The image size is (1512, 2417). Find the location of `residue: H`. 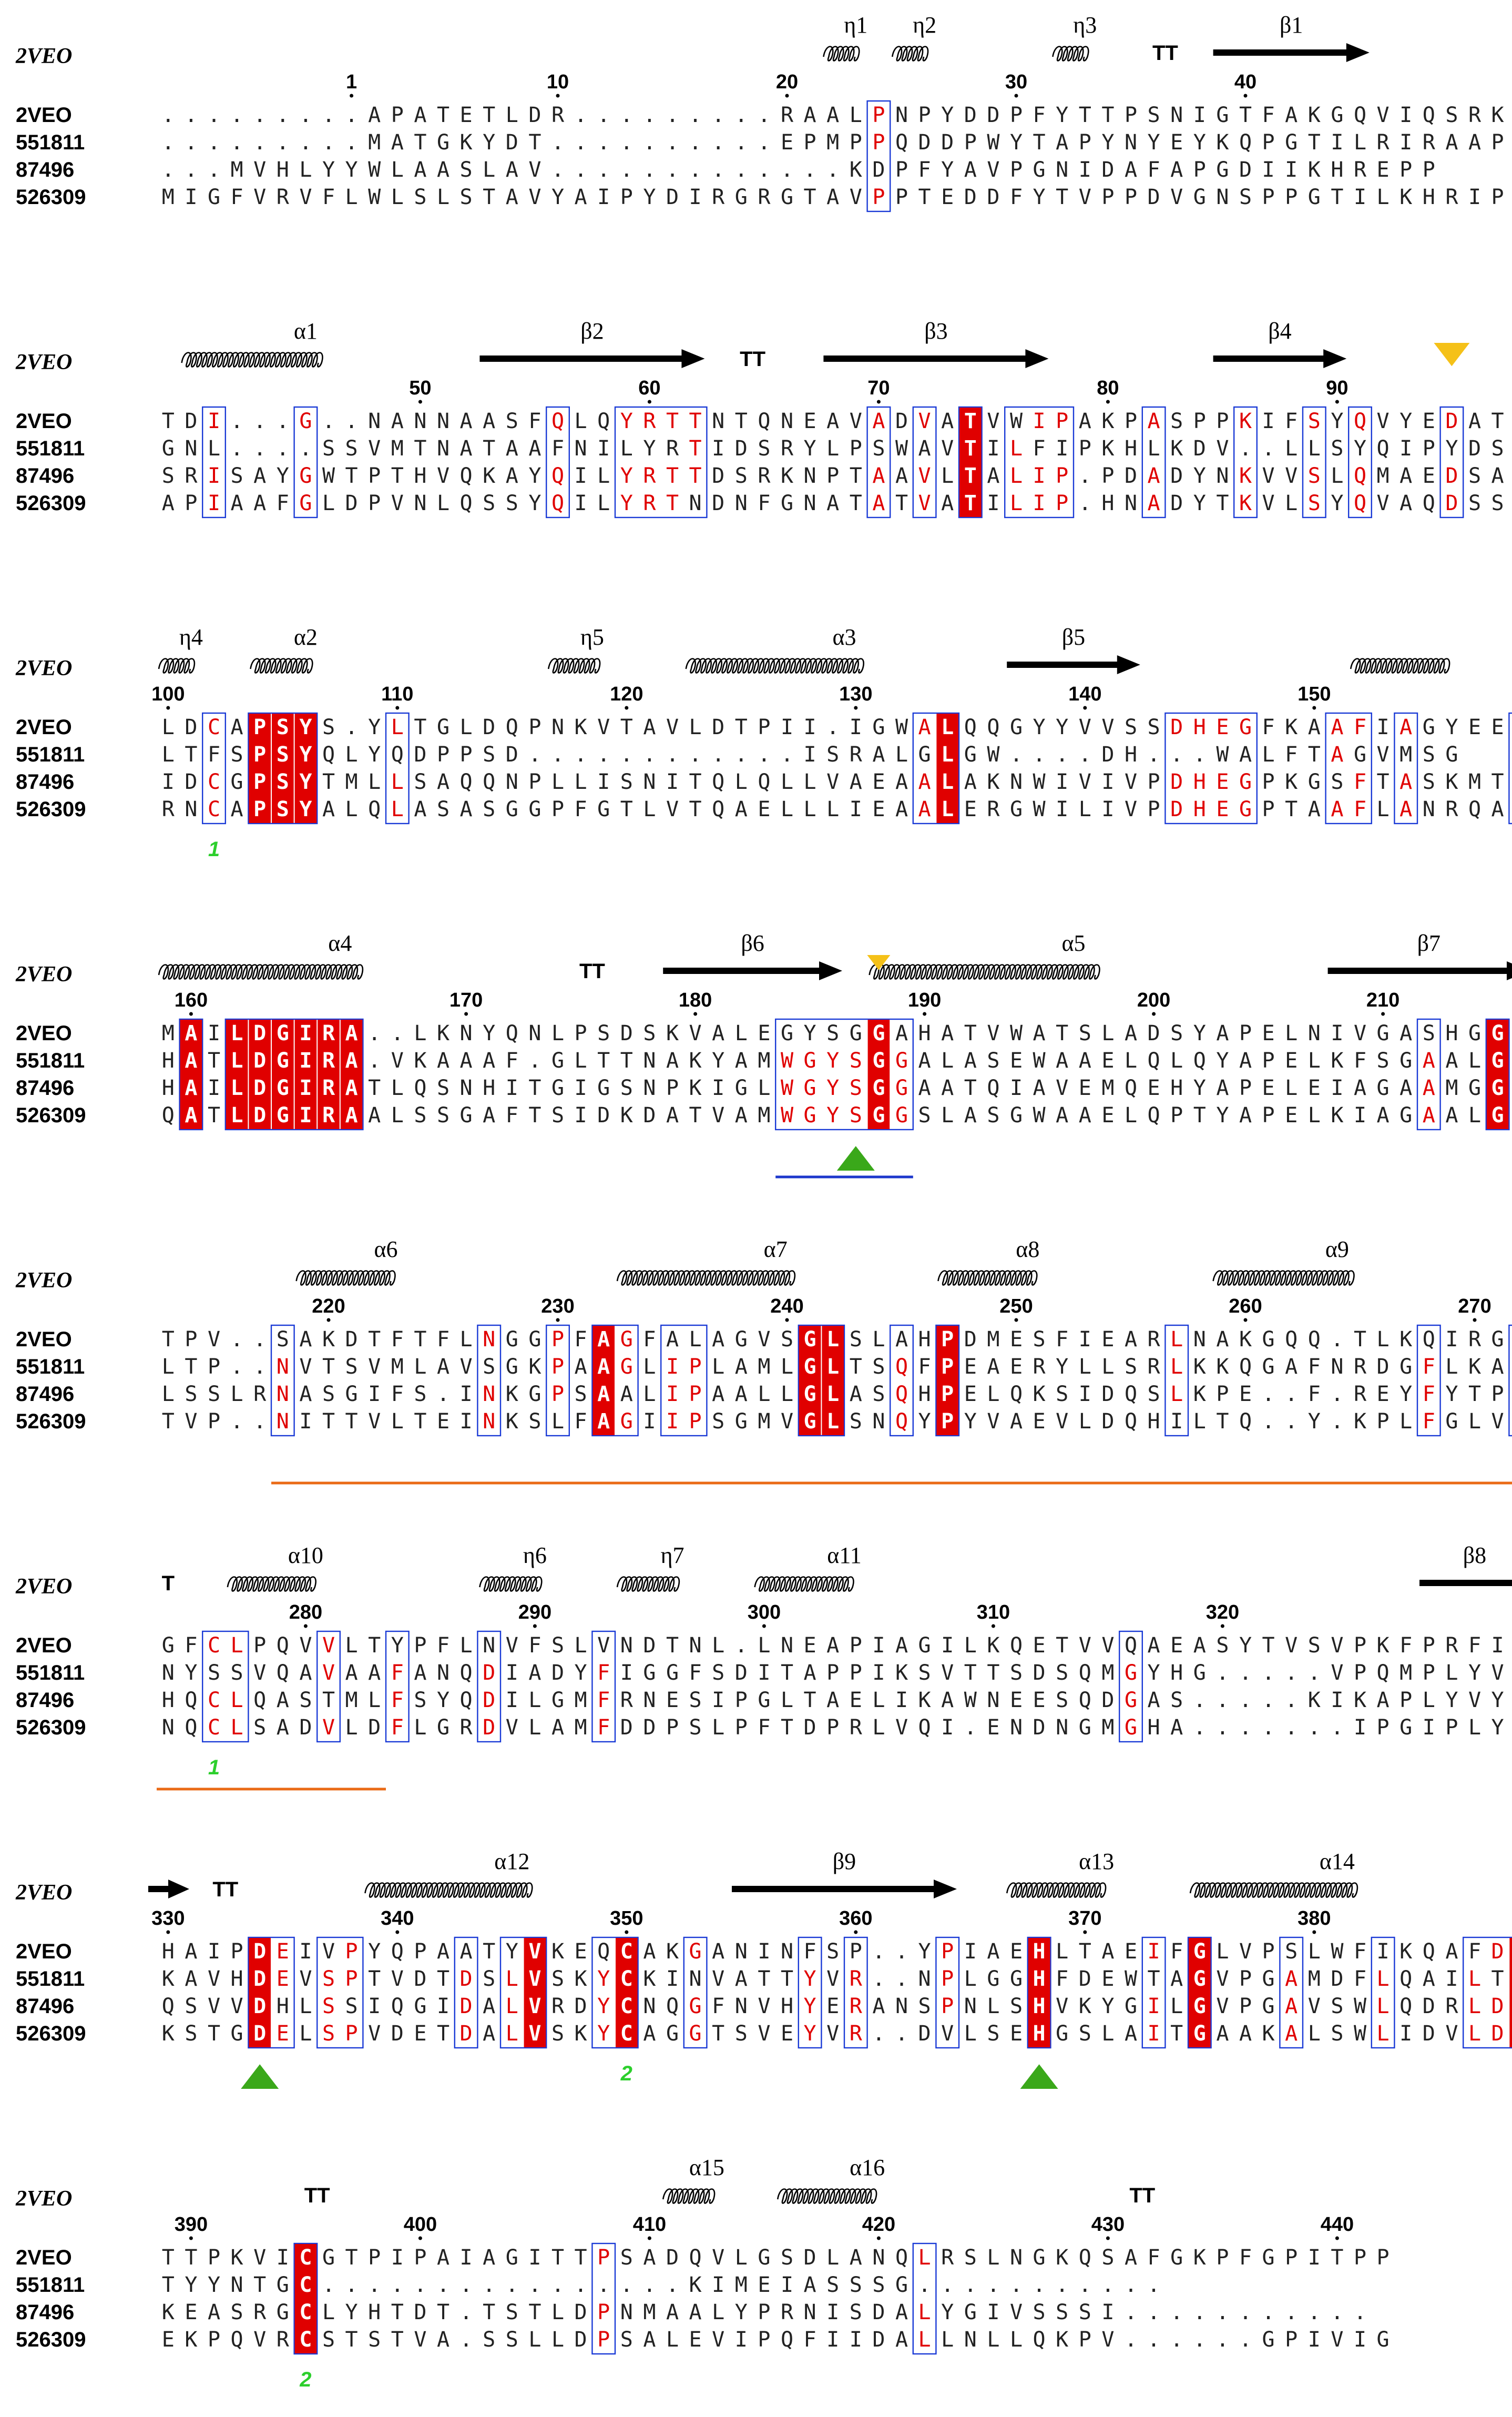

residue: H is located at coordinates (1429, 197).